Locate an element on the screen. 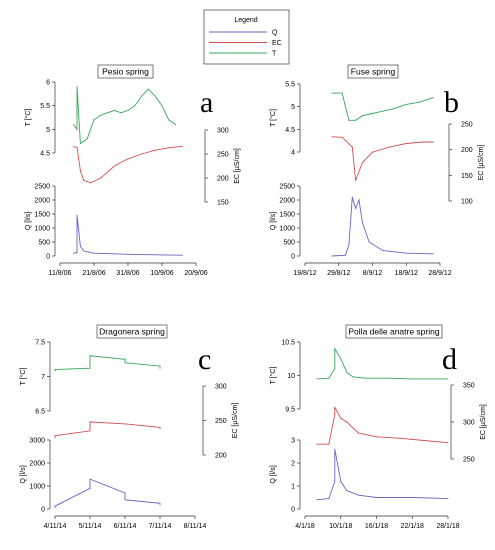 Image resolution: width=495 pixels, height=550 pixels. q-tick-label: 500 is located at coordinates (289, 243).